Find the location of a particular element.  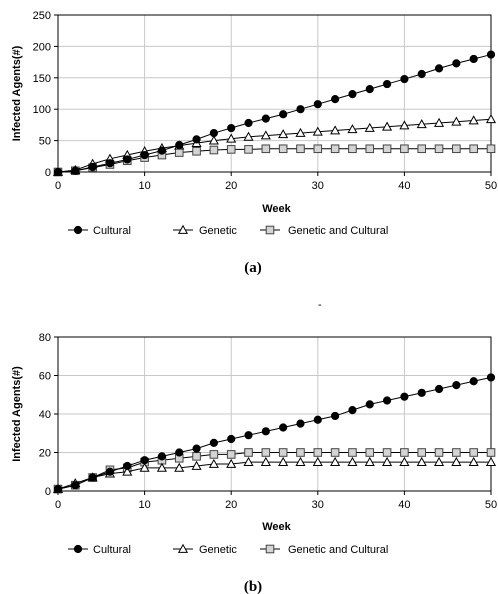

x-tick-label: 10 is located at coordinates (144, 186).